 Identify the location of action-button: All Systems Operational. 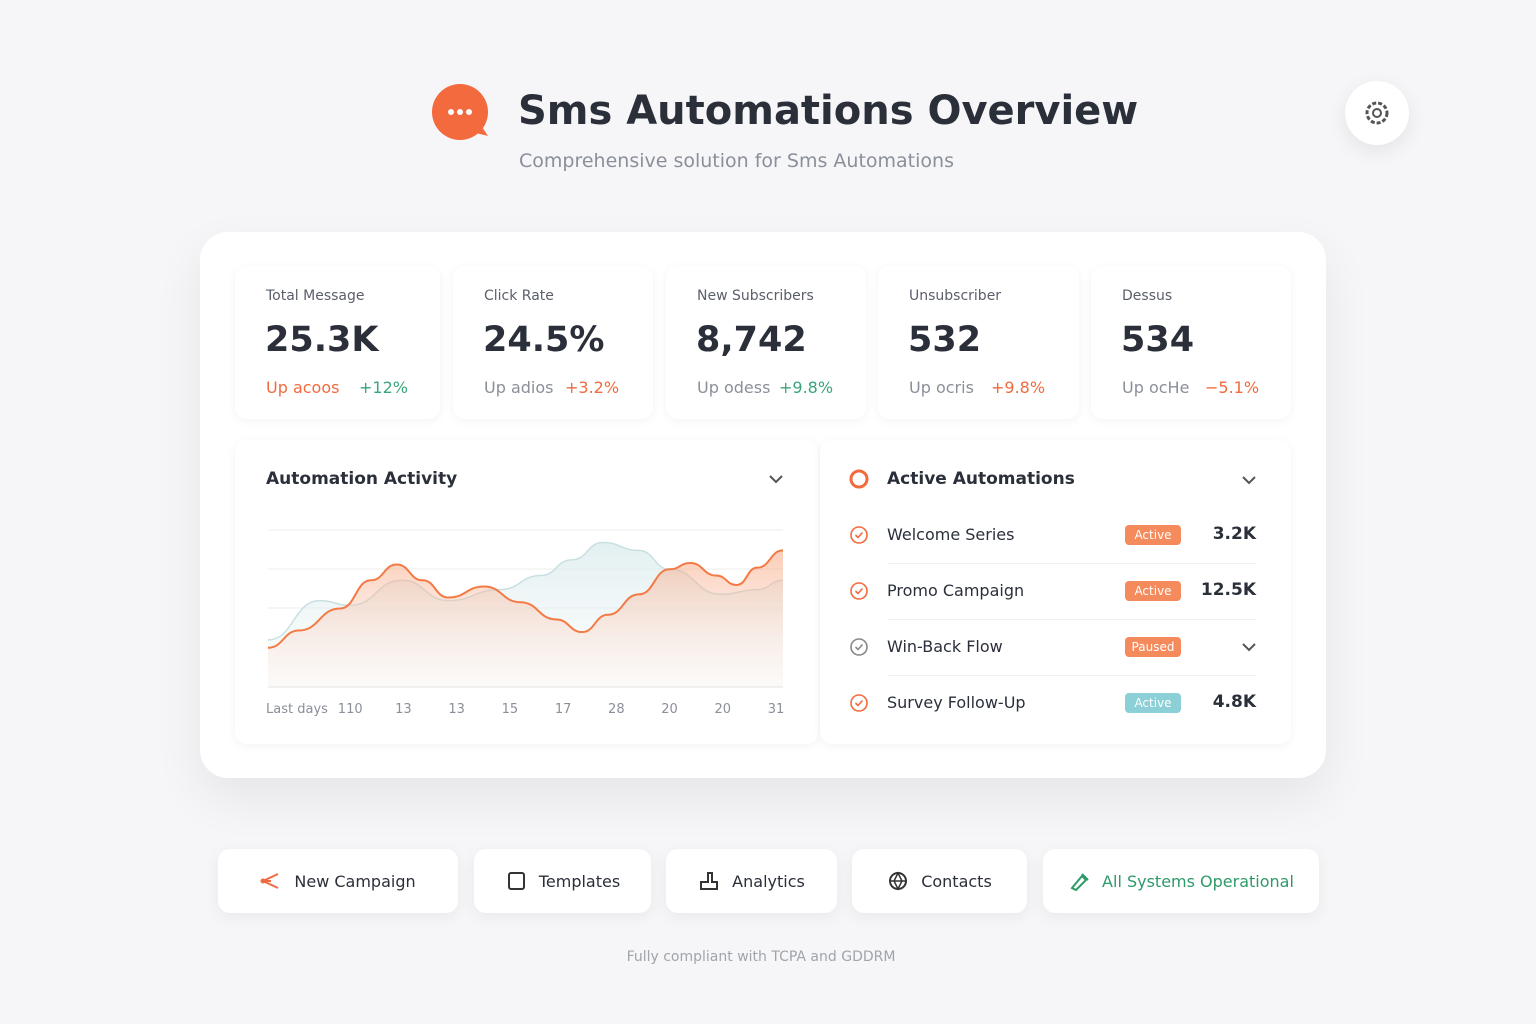
(1181, 881).